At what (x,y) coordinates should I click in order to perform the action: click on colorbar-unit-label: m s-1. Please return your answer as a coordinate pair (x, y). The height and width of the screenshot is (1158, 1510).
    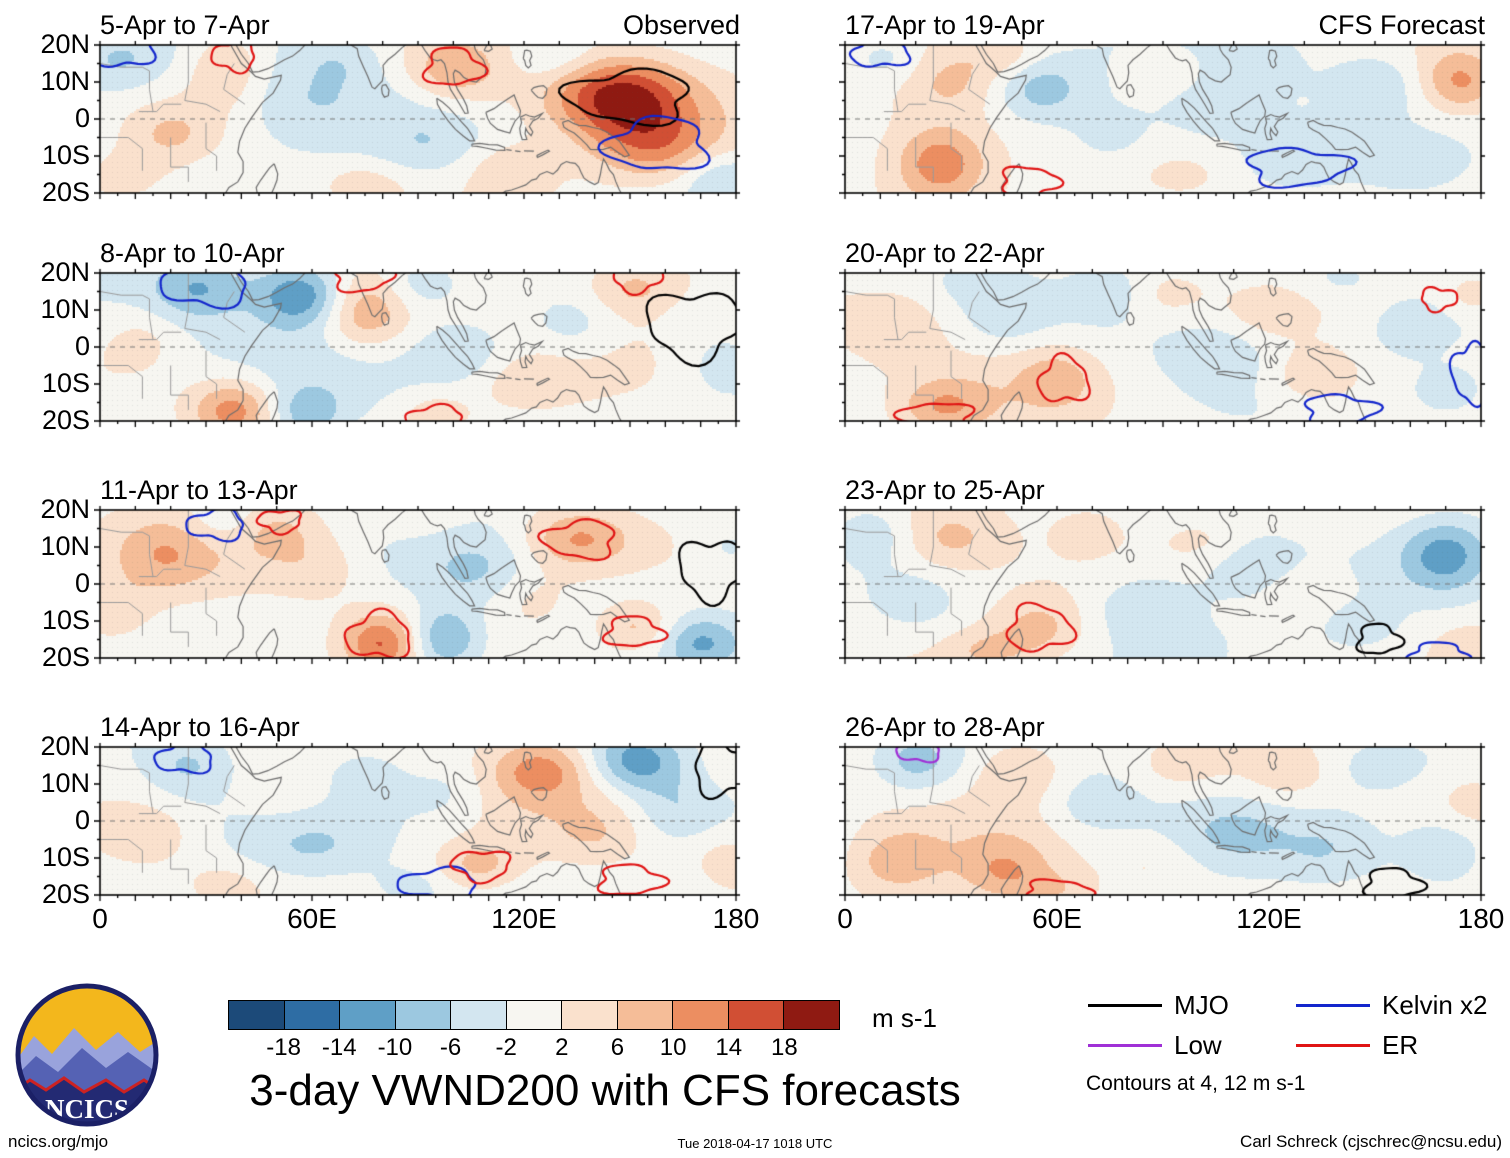
    Looking at the image, I should click on (904, 1018).